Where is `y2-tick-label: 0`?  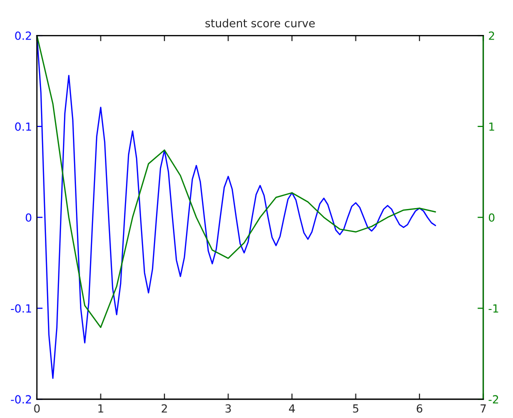 y2-tick-label: 0 is located at coordinates (491, 217).